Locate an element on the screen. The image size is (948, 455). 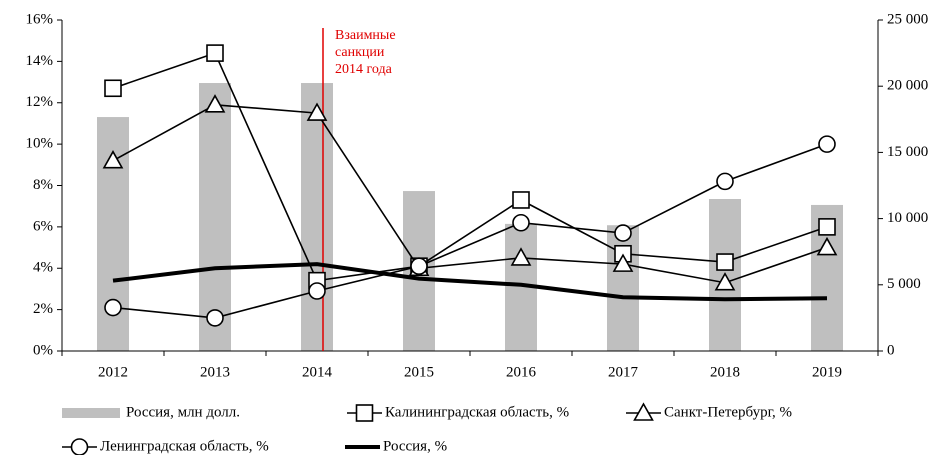
y-tick-label: 0% is located at coordinates (43, 350).